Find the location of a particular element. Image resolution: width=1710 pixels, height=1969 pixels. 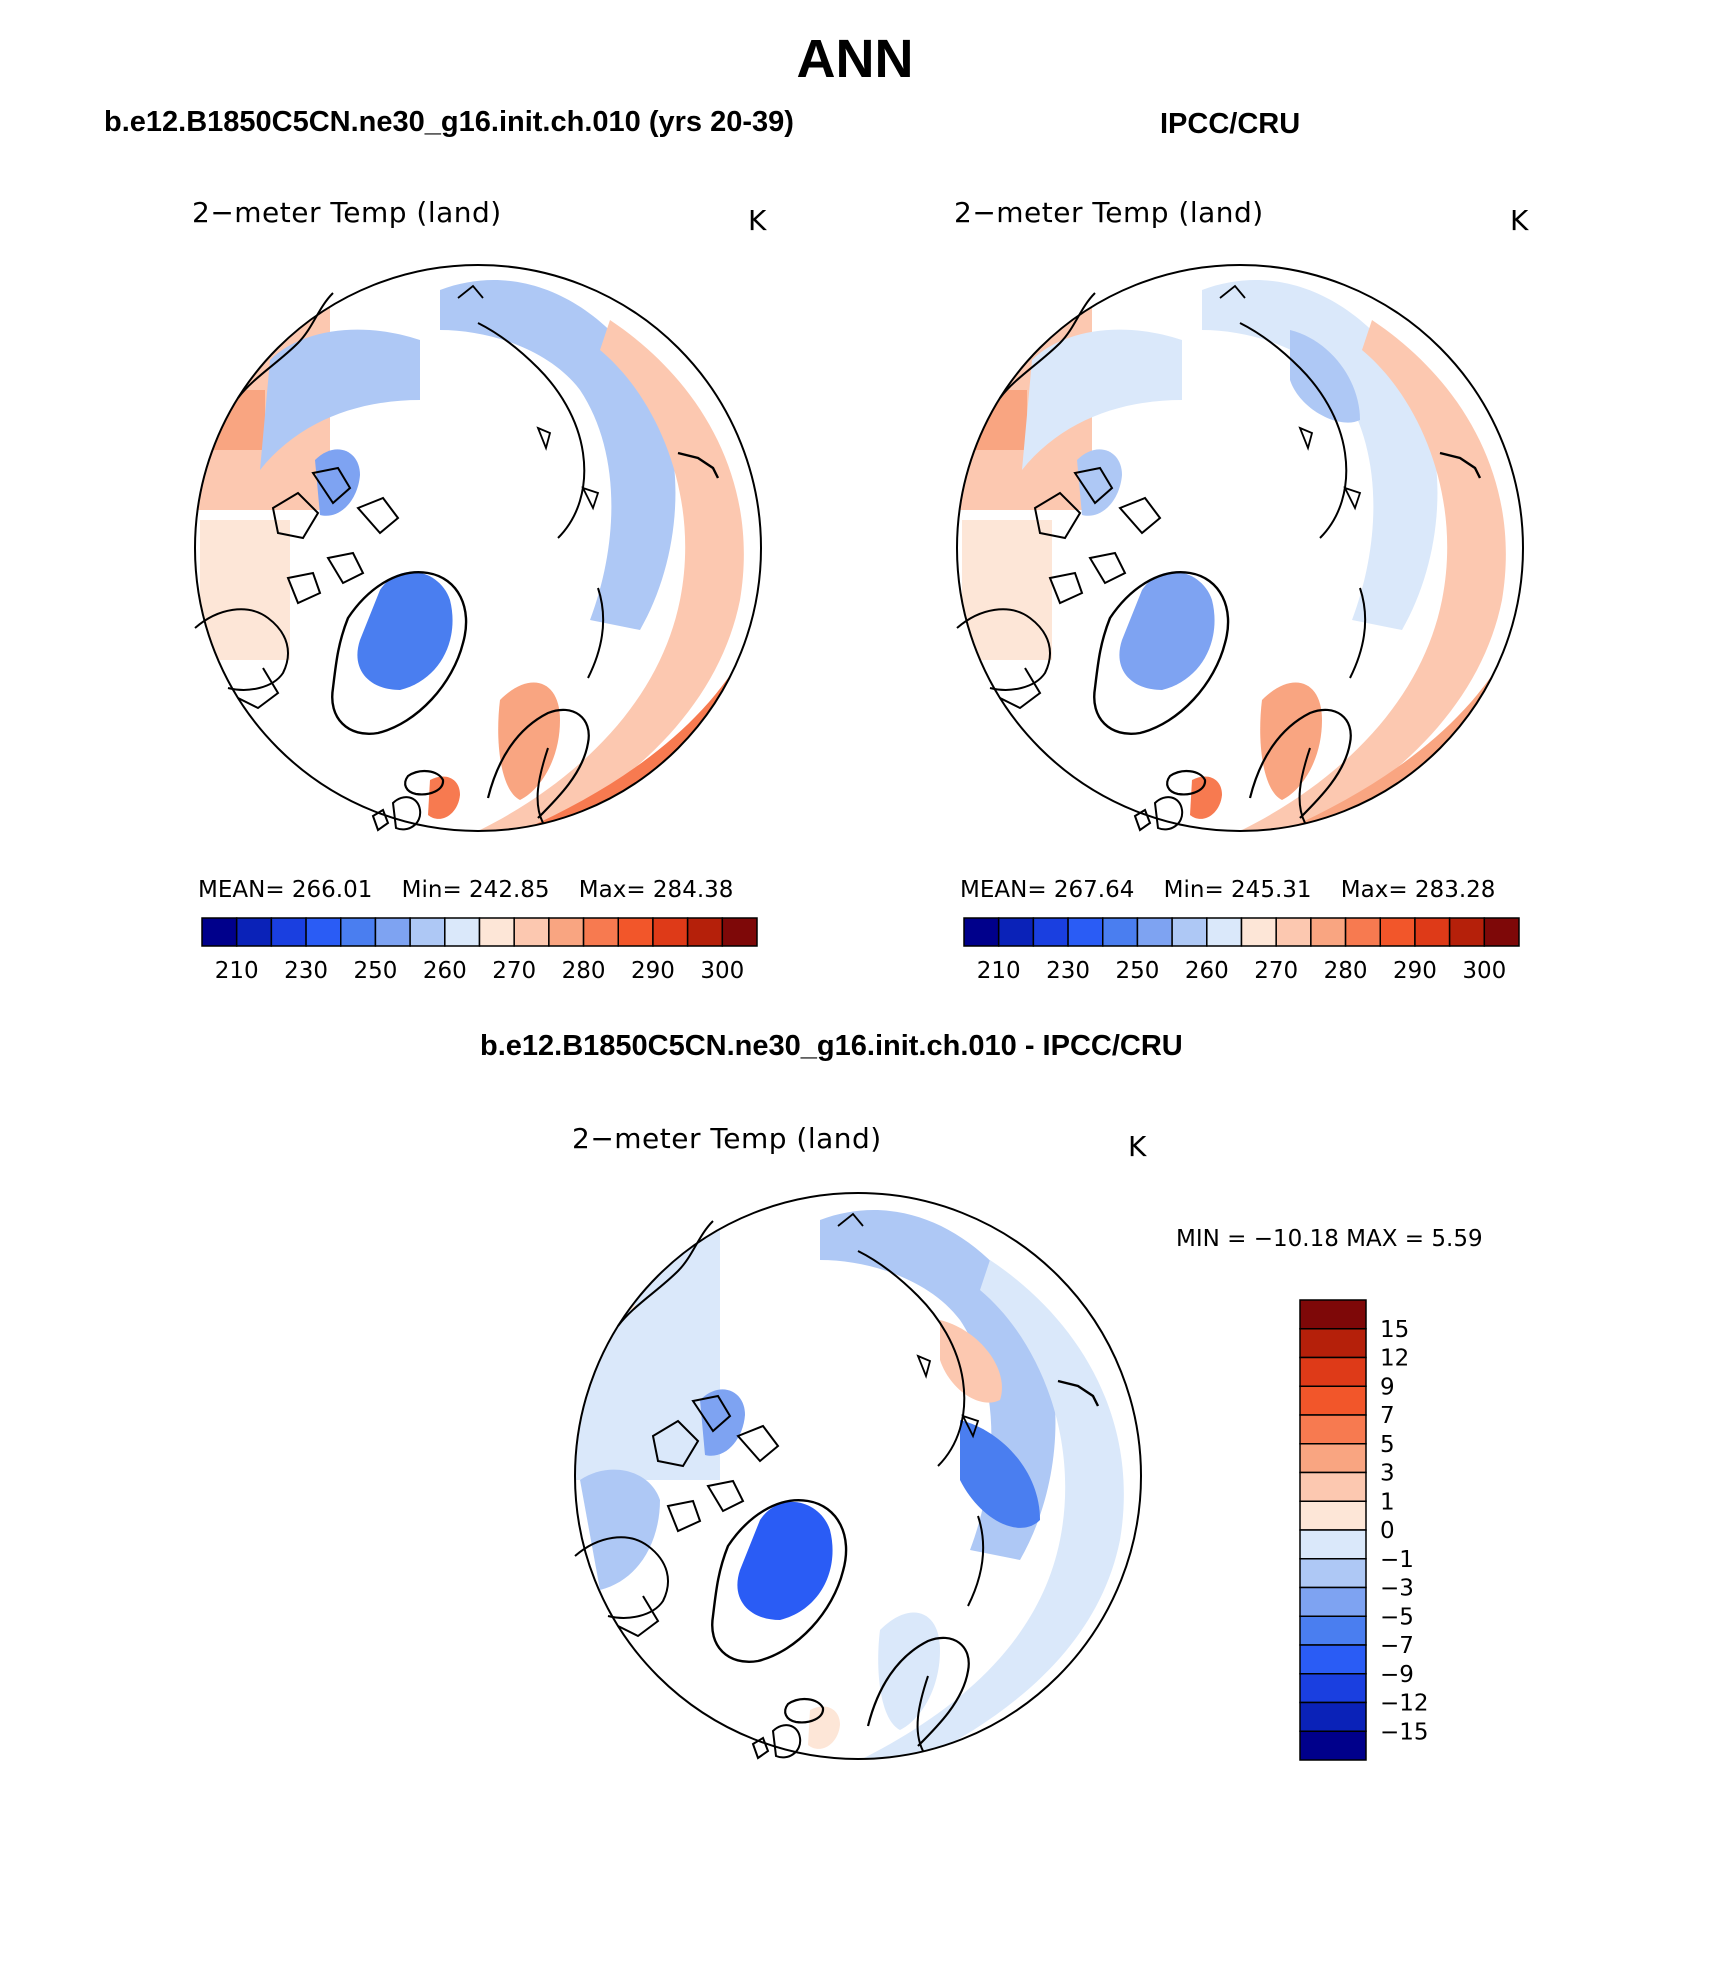

colorbar-tick-label: 1 is located at coordinates (1387, 1502).